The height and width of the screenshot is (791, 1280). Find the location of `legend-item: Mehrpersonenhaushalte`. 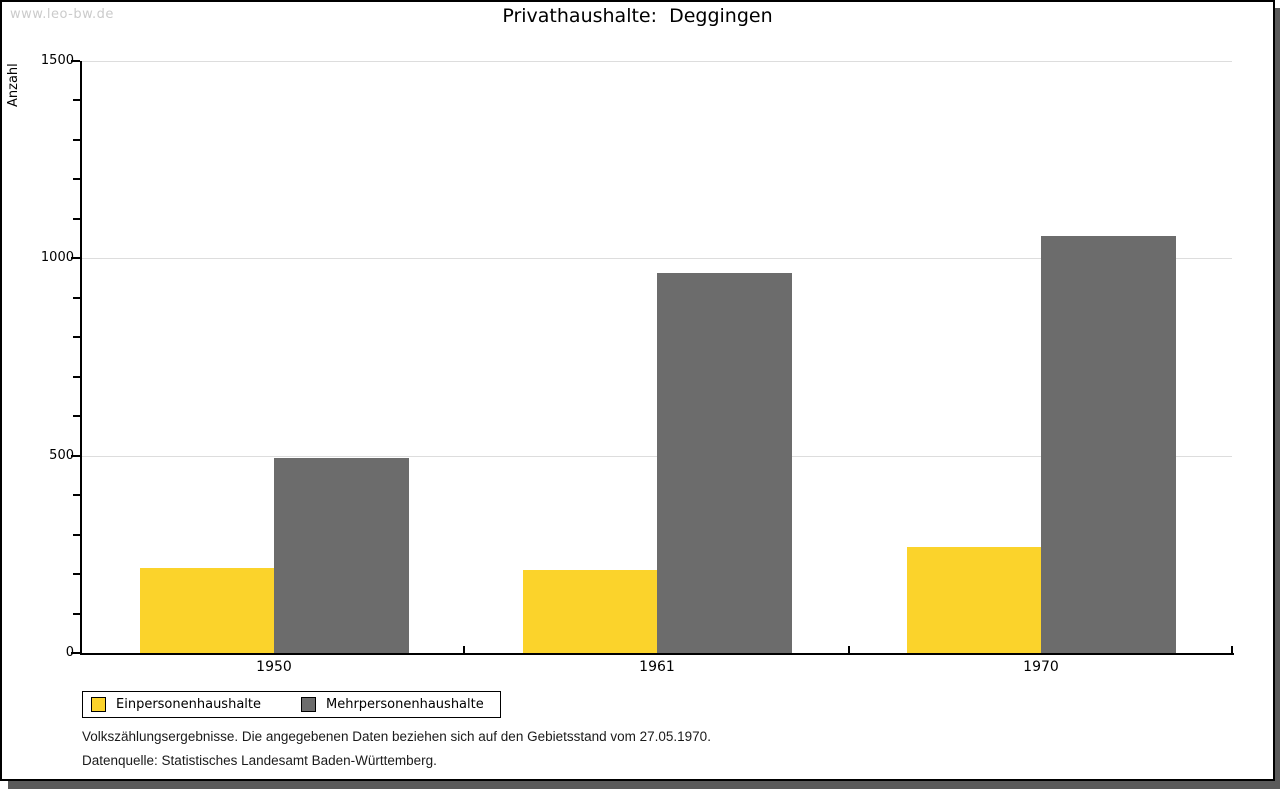

legend-item: Mehrpersonenhaushalte is located at coordinates (392, 704).